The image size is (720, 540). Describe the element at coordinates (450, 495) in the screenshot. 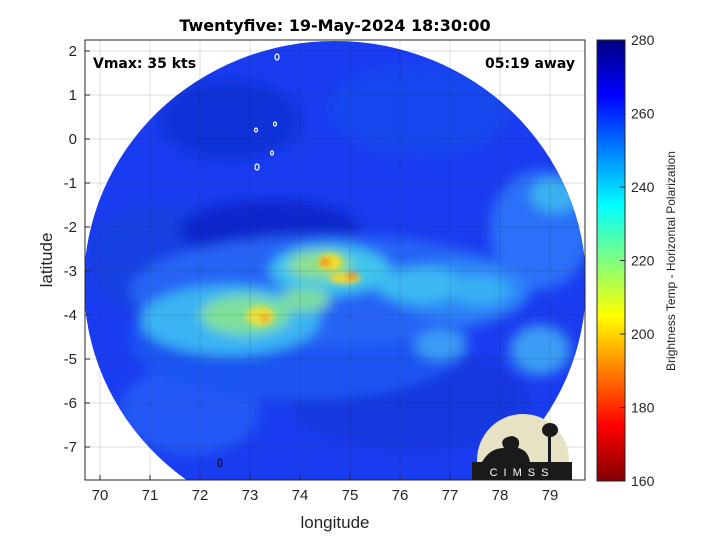

I see `x-tick-label: 77` at that location.